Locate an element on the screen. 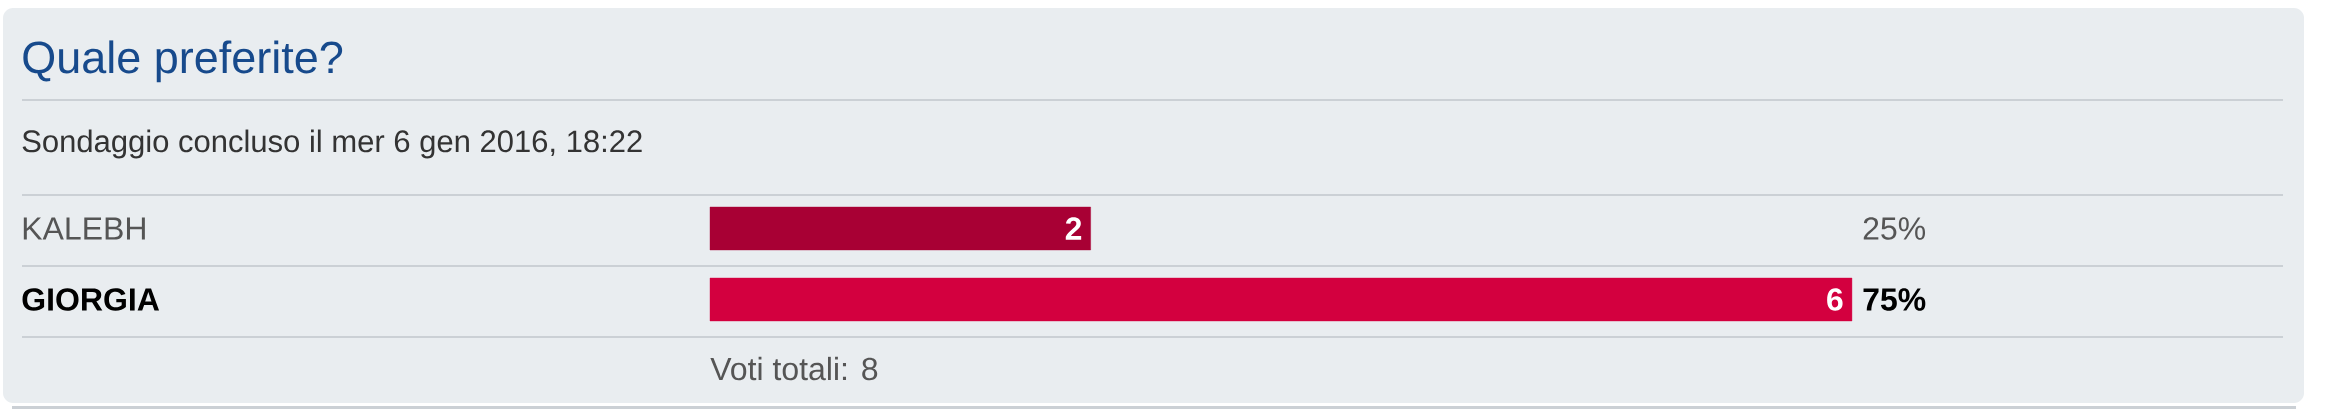 This screenshot has width=2328, height=416. text: 25% is located at coordinates (1894, 228).